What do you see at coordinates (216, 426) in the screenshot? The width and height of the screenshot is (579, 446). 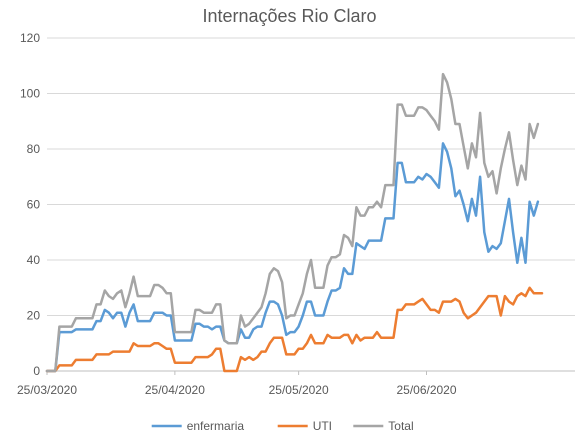 I see `legend-label: enfermaria` at bounding box center [216, 426].